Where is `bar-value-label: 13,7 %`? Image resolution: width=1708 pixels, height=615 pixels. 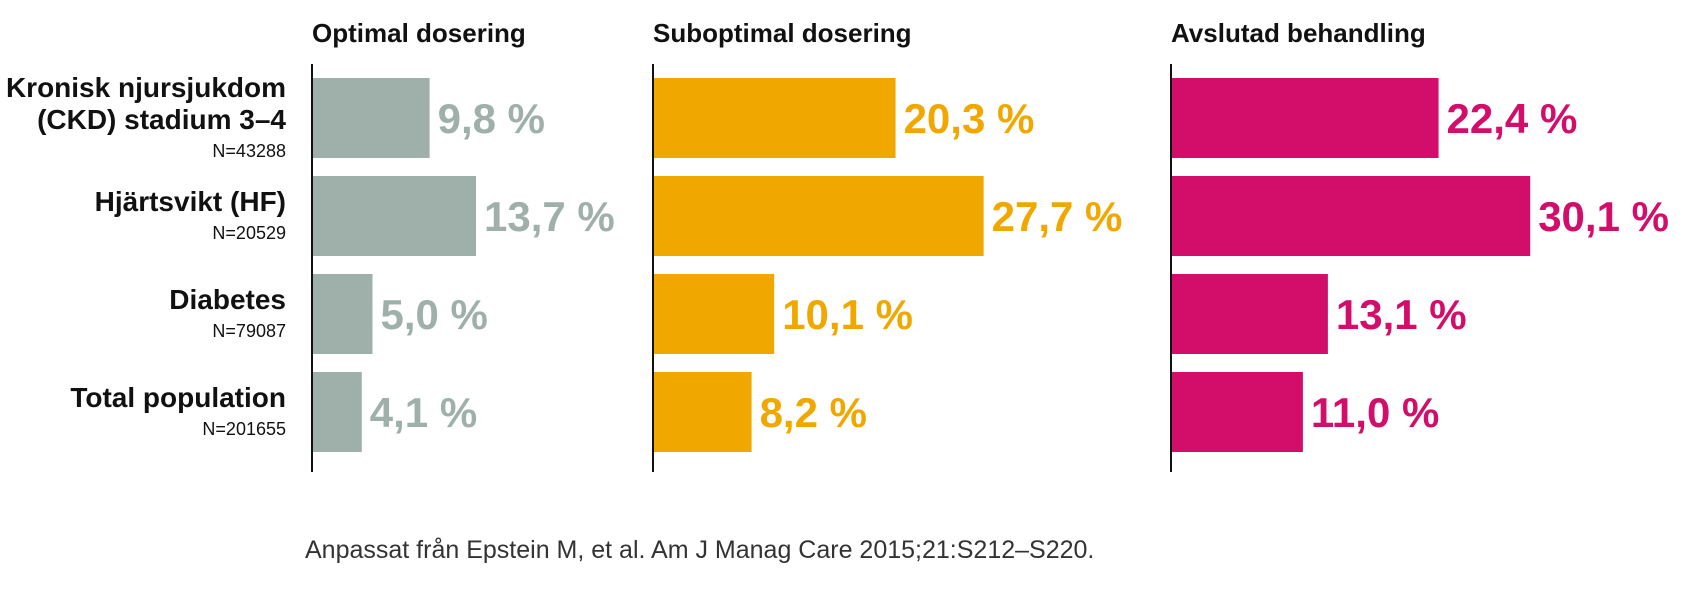 bar-value-label: 13,7 % is located at coordinates (549, 216).